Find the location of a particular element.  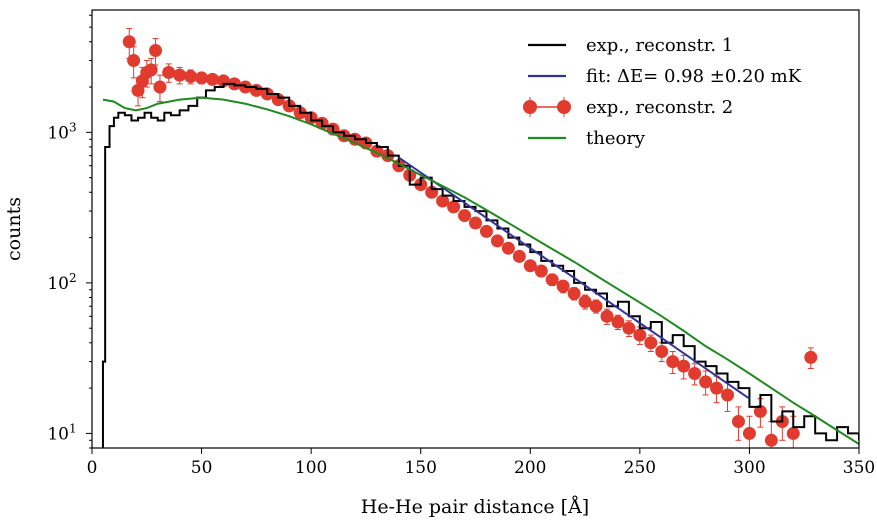

x-tick-label: 350 is located at coordinates (859, 468).